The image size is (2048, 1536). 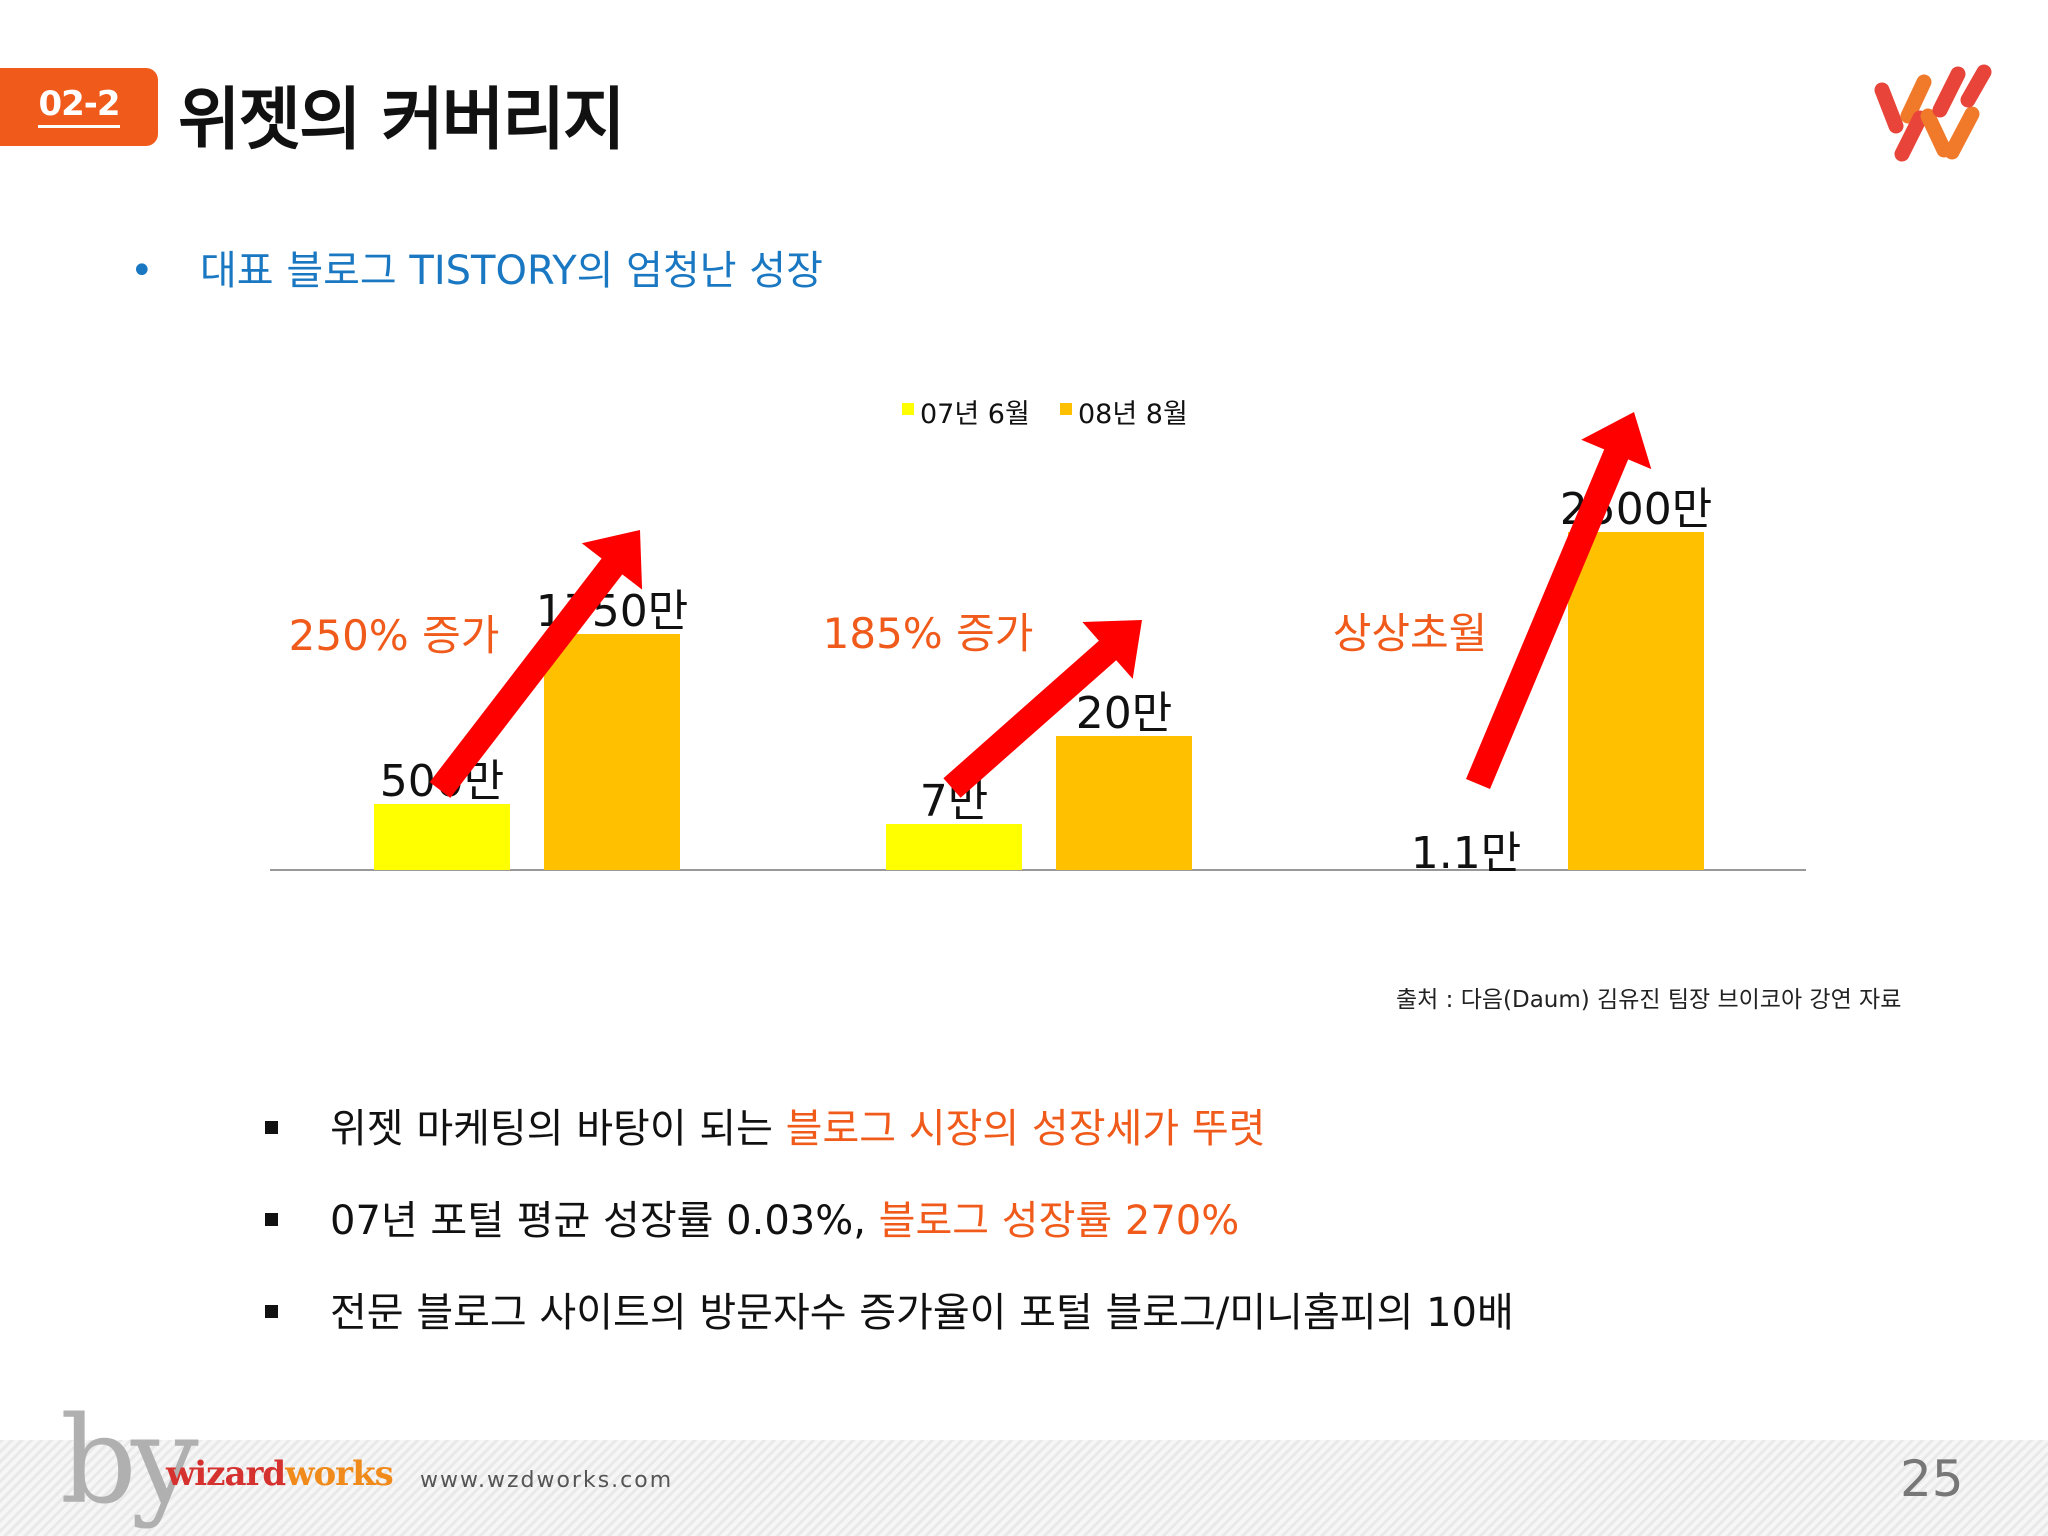 What do you see at coordinates (129, 1461) in the screenshot?
I see `footer-by: by` at bounding box center [129, 1461].